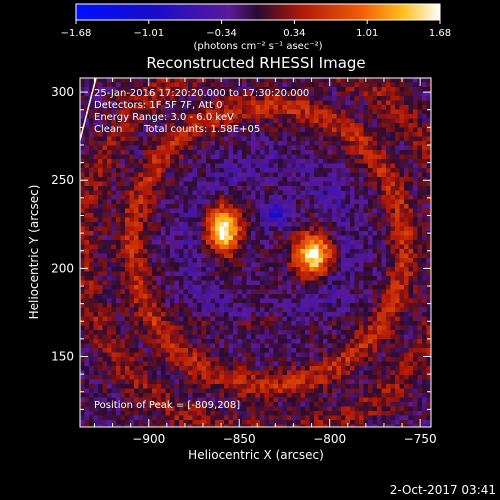  Describe the element at coordinates (255, 63) in the screenshot. I see `chart-title: Reconstructed RHESSI Image` at that location.